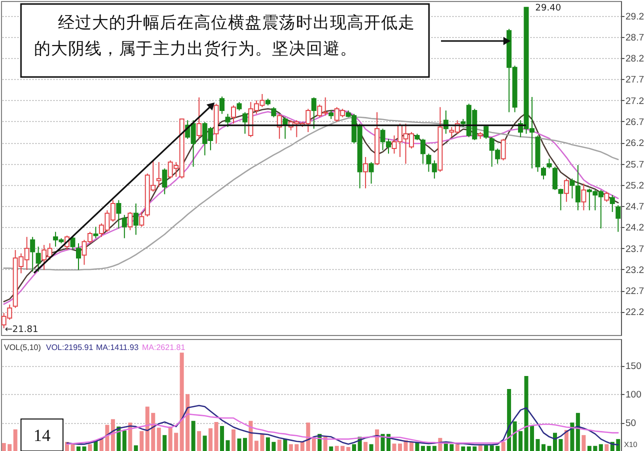  I want to click on y-tick-label: 23.7, so click(635, 249).